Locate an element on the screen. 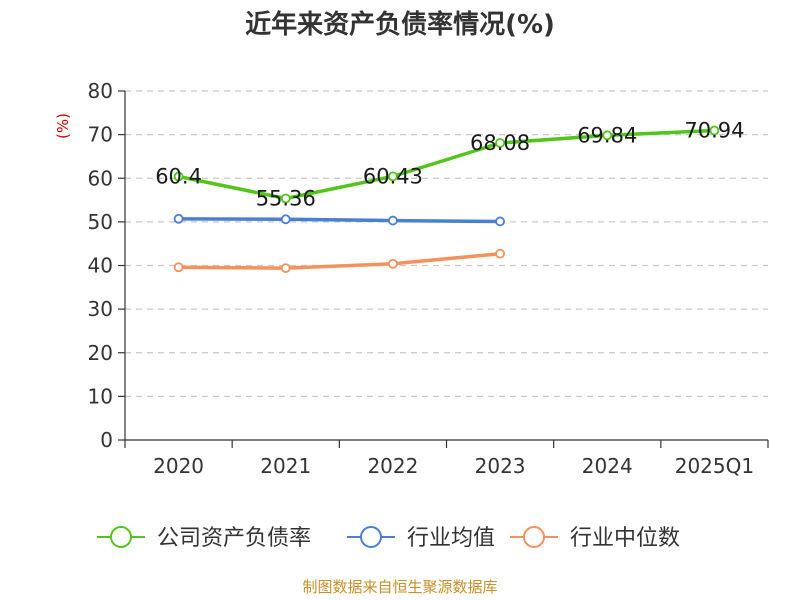 The image size is (800, 600). chart-title: 近年来资产负债率情况(%) is located at coordinates (400, 24).